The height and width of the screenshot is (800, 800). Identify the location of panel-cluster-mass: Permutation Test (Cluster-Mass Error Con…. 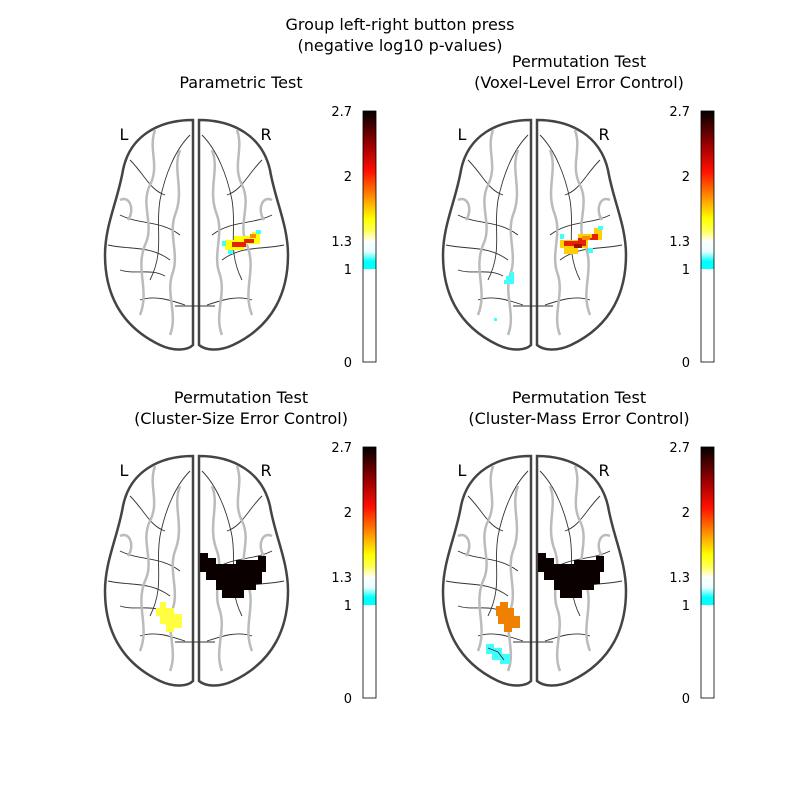
(565, 537).